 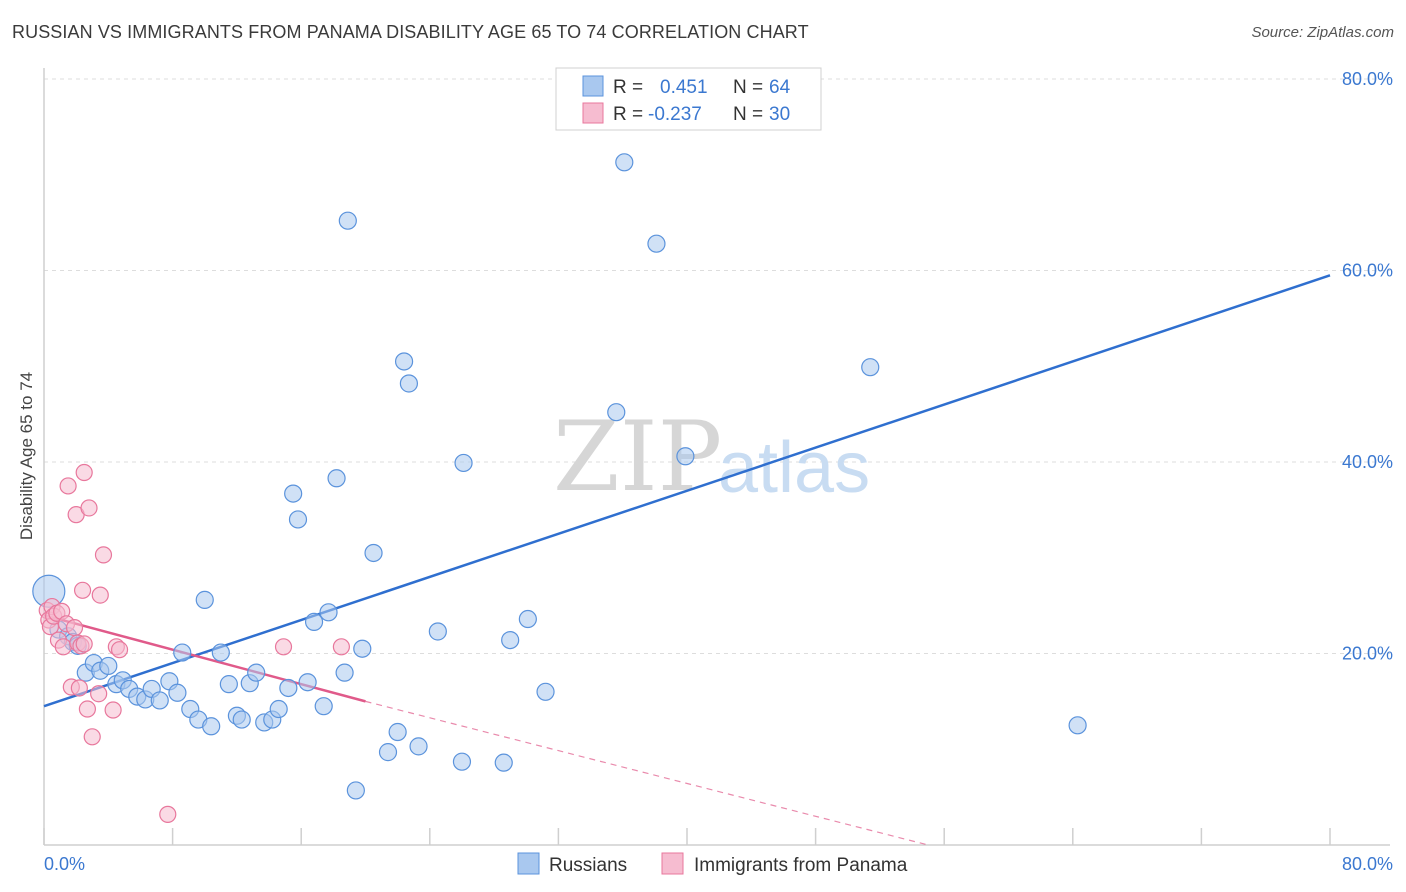 I want to click on x-tick-label-max: 80.0%, so click(x=1367, y=864).